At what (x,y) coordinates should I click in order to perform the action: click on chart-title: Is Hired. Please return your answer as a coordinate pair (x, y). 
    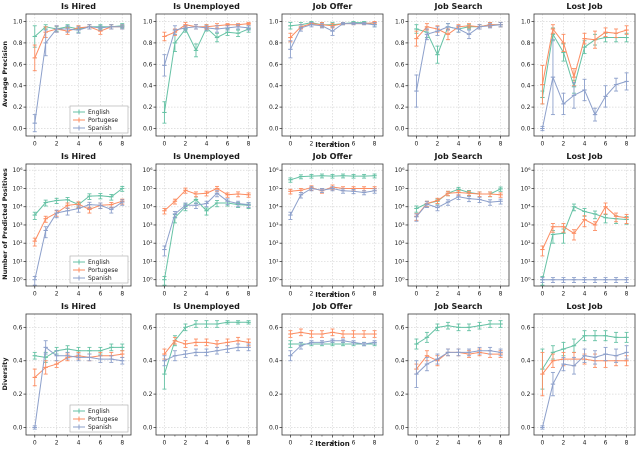
    Looking at the image, I should click on (78, 156).